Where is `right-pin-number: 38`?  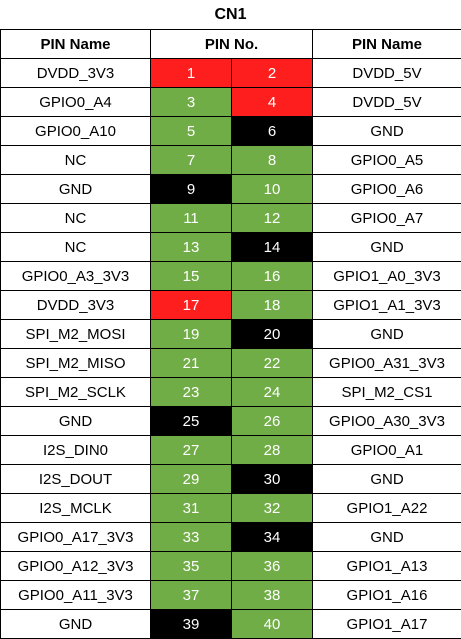 right-pin-number: 38 is located at coordinates (272, 595).